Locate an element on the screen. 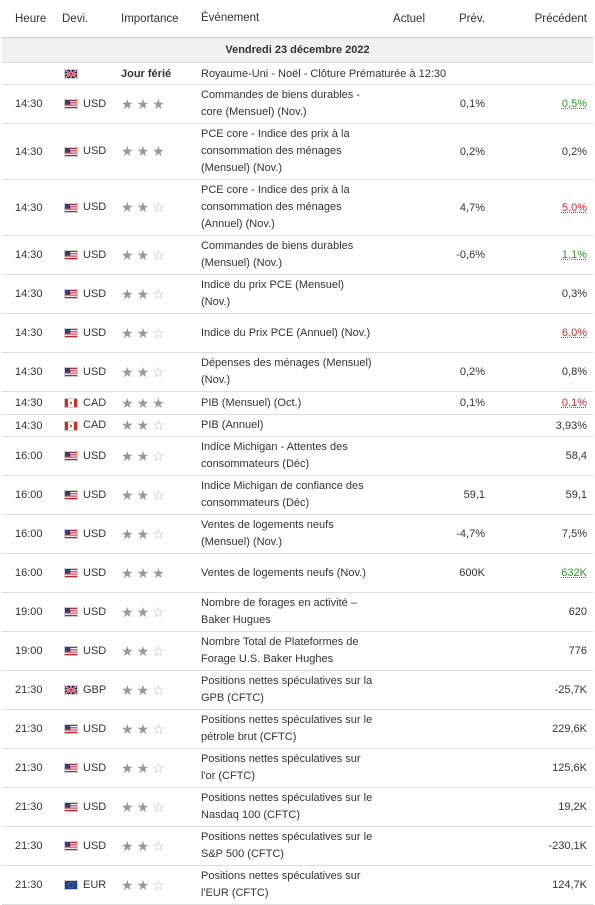  header-actual: Actuel is located at coordinates (403, 19).